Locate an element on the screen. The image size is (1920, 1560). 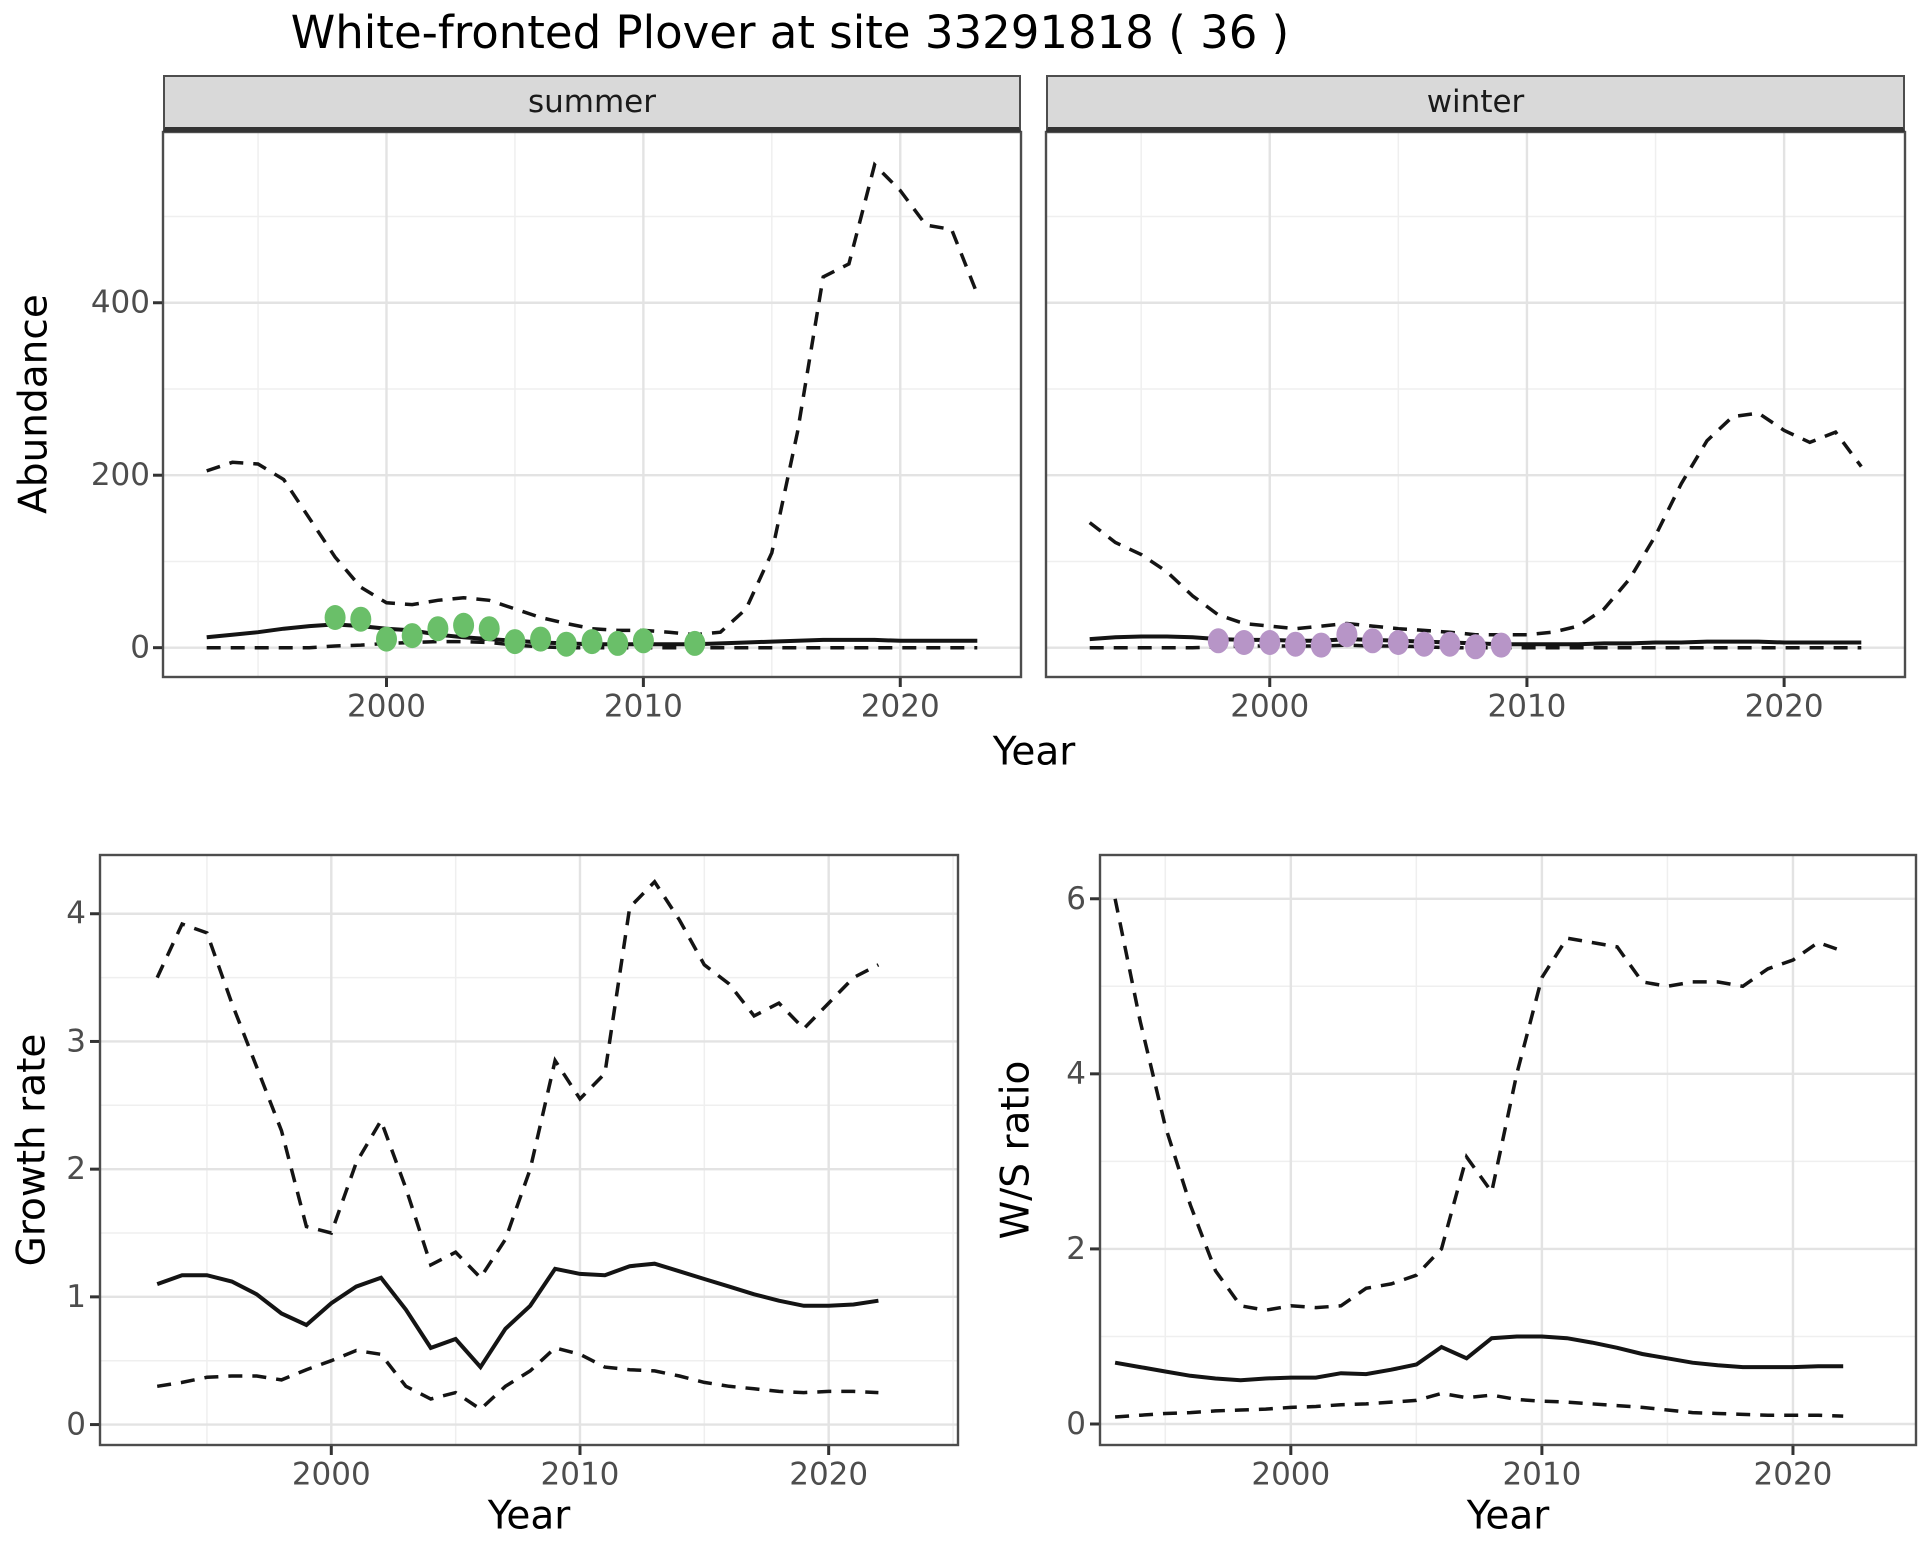
ws-ratio-ytick-label: 0 is located at coordinates (1076, 1424).